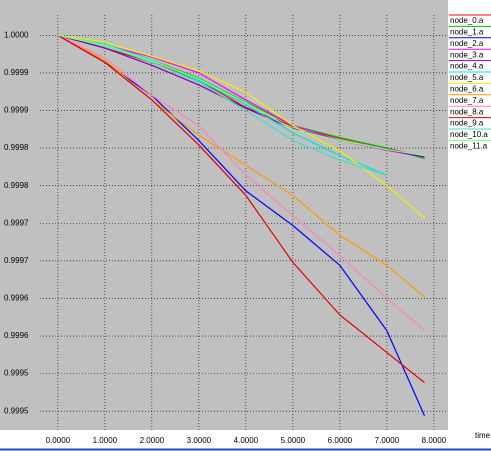 The height and width of the screenshot is (451, 491). I want to click on x-axis-label: time, so click(483, 435).